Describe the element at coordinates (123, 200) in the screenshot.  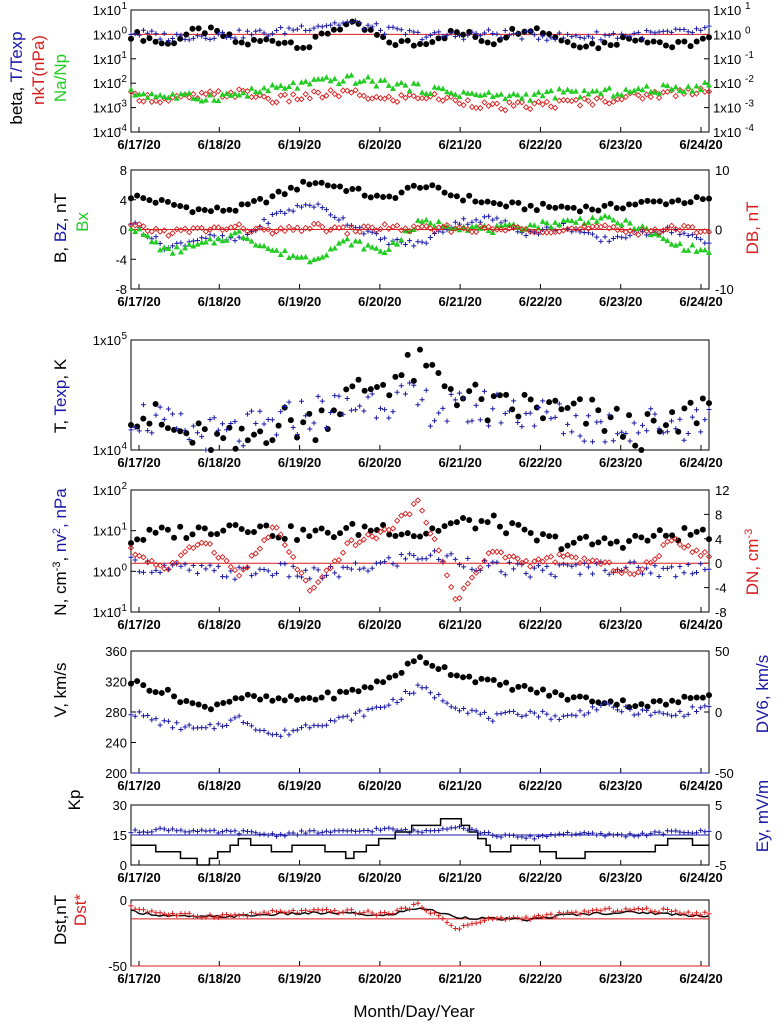
I see `y-tick-label: 4` at that location.